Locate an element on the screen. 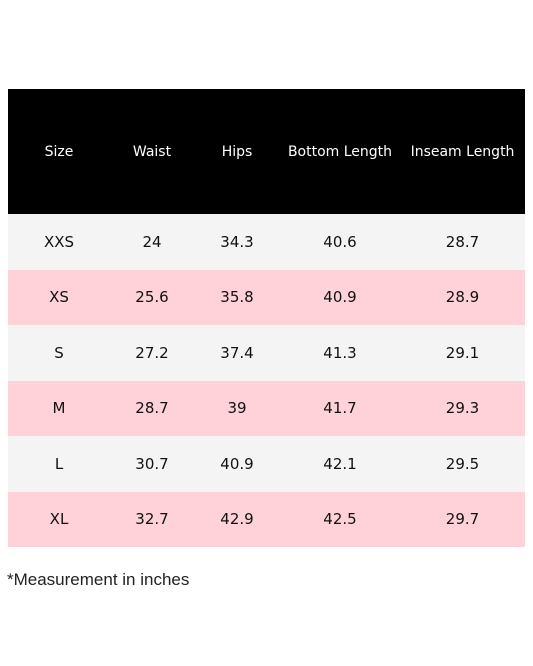 The width and height of the screenshot is (533, 666). cell-bottom-length: 41.7 is located at coordinates (340, 408).